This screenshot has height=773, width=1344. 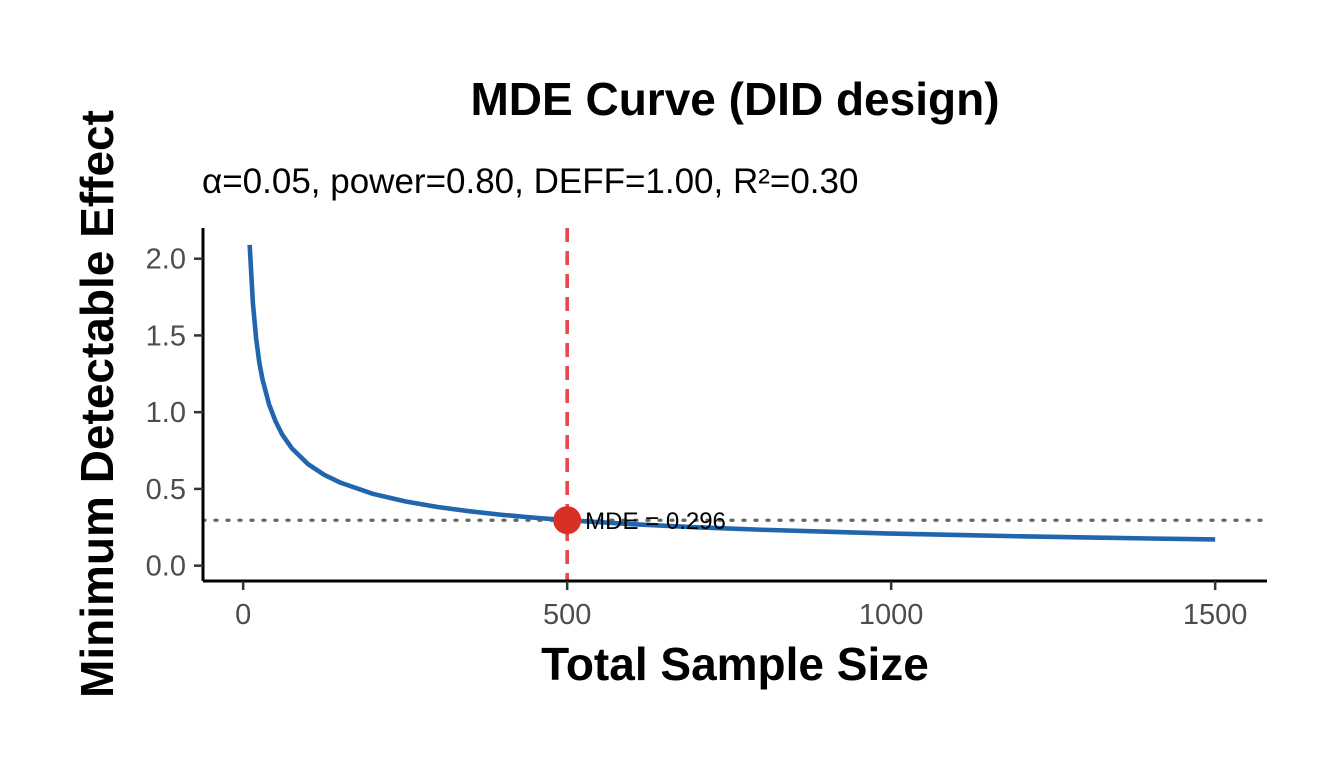 What do you see at coordinates (166, 490) in the screenshot?
I see `y-tick-label: 0.5` at bounding box center [166, 490].